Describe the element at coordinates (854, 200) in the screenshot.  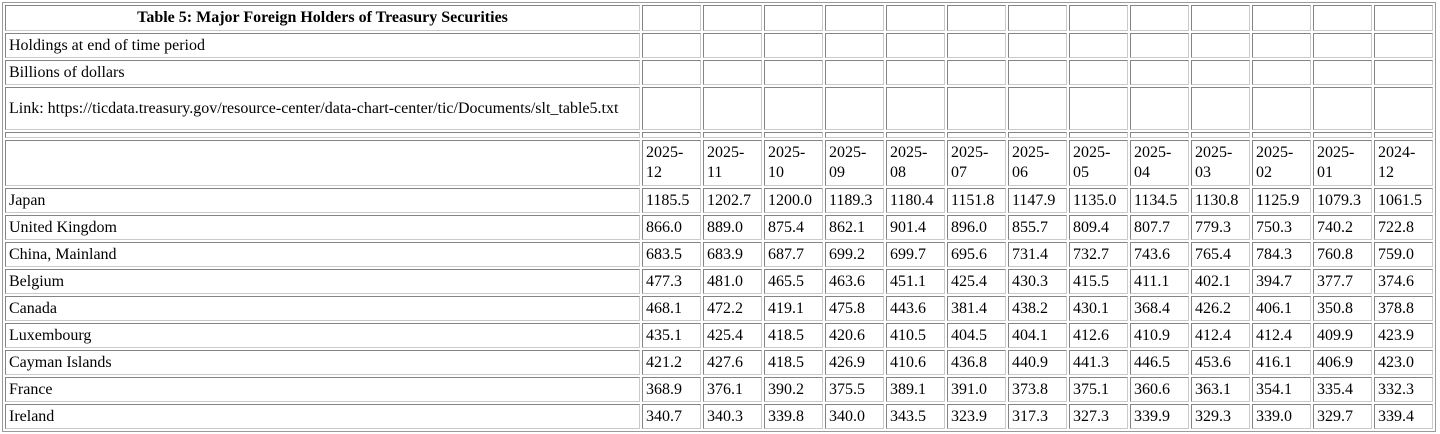
I see `value-cell: 1189.3` at that location.